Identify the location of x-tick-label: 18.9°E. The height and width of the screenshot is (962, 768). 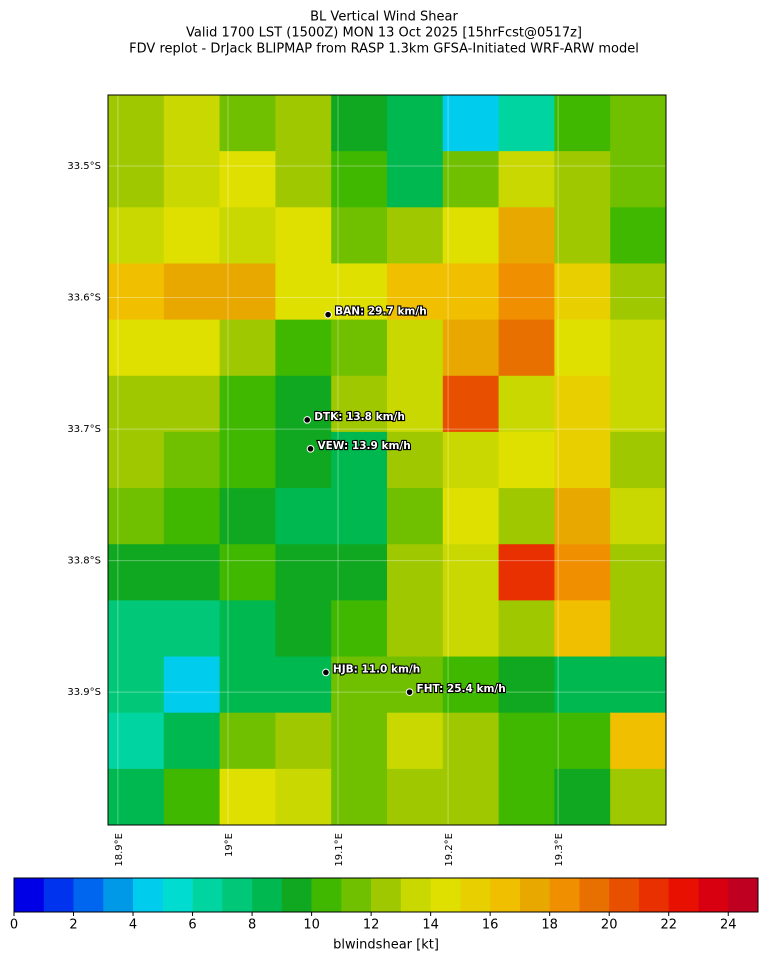
(119, 850).